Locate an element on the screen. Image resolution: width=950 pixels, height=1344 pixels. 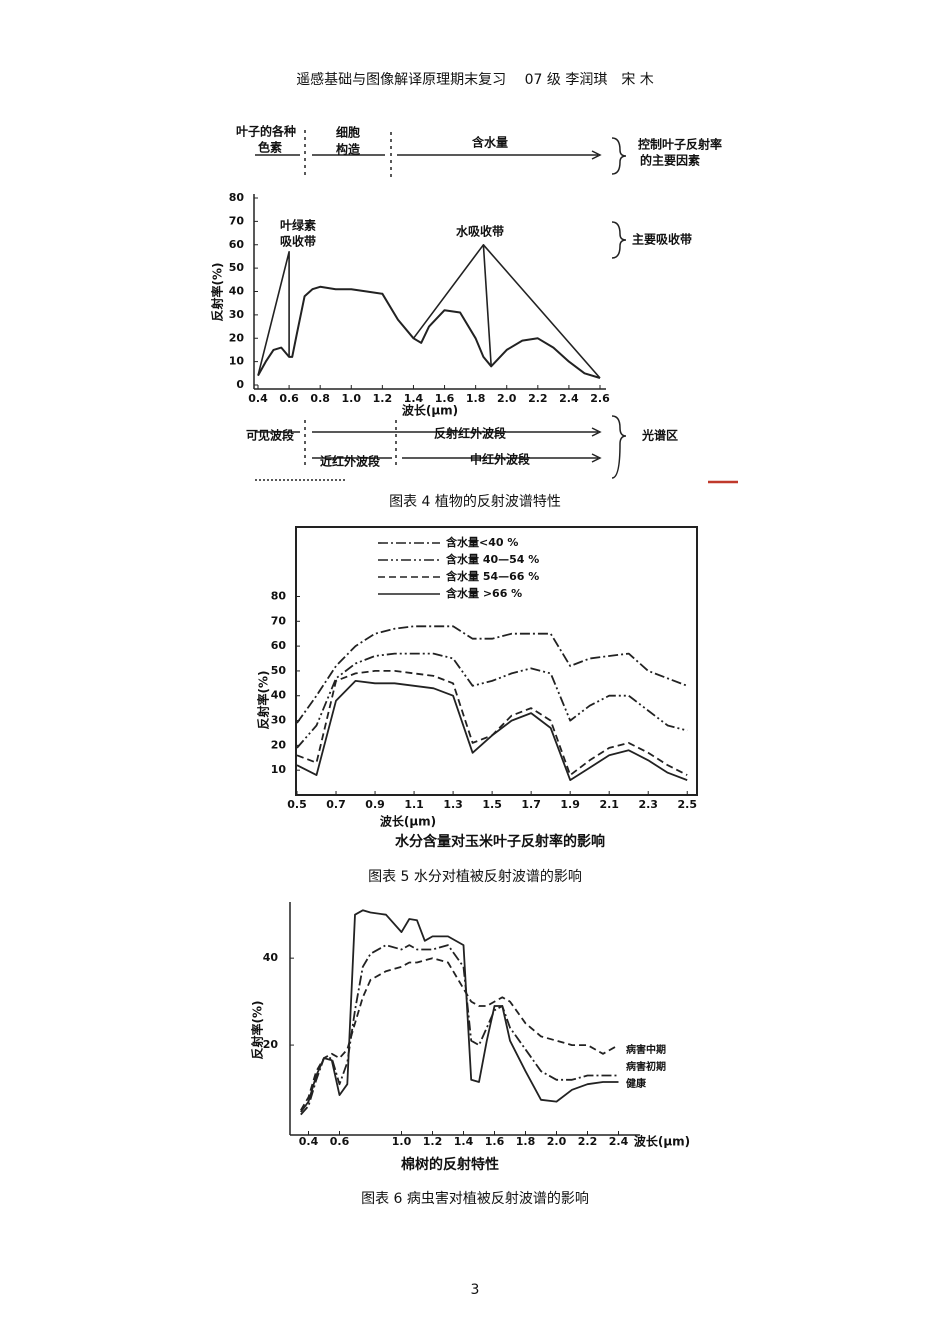
x-tick-label: 1.3 is located at coordinates (453, 804).